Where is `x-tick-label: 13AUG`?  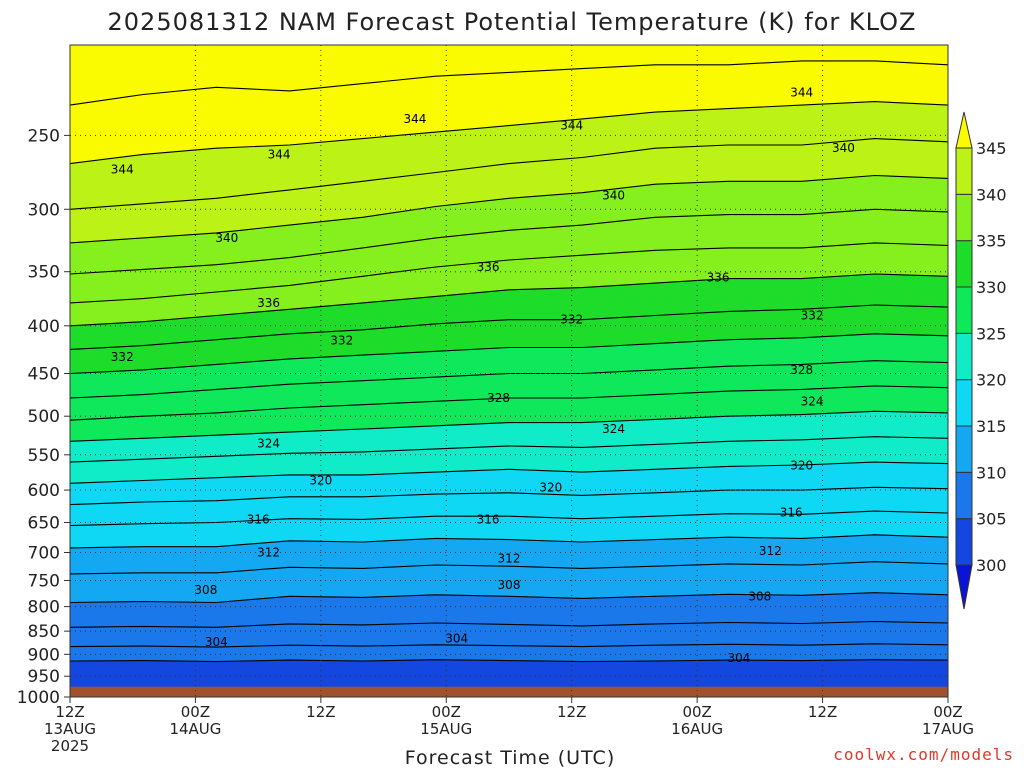
x-tick-label: 13AUG is located at coordinates (70, 729).